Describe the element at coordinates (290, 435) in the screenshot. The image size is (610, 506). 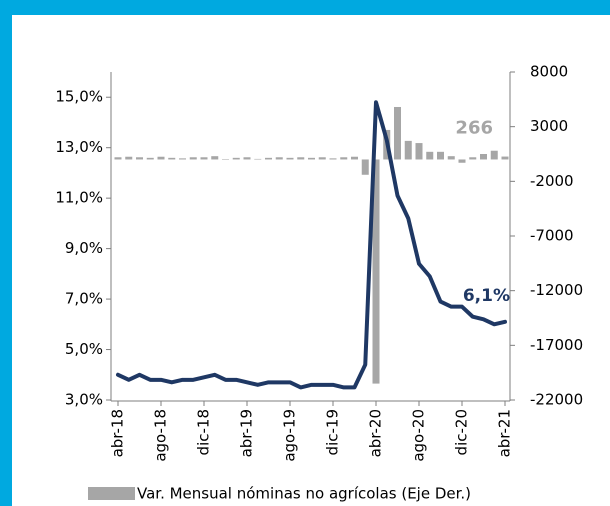
I see `x-tick-label: ago-19` at that location.